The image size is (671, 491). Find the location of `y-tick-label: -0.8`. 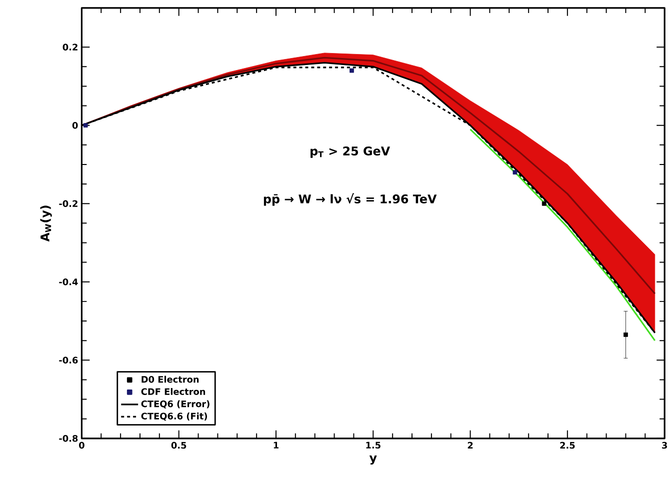

y-tick-label: -0.8 is located at coordinates (68, 438).